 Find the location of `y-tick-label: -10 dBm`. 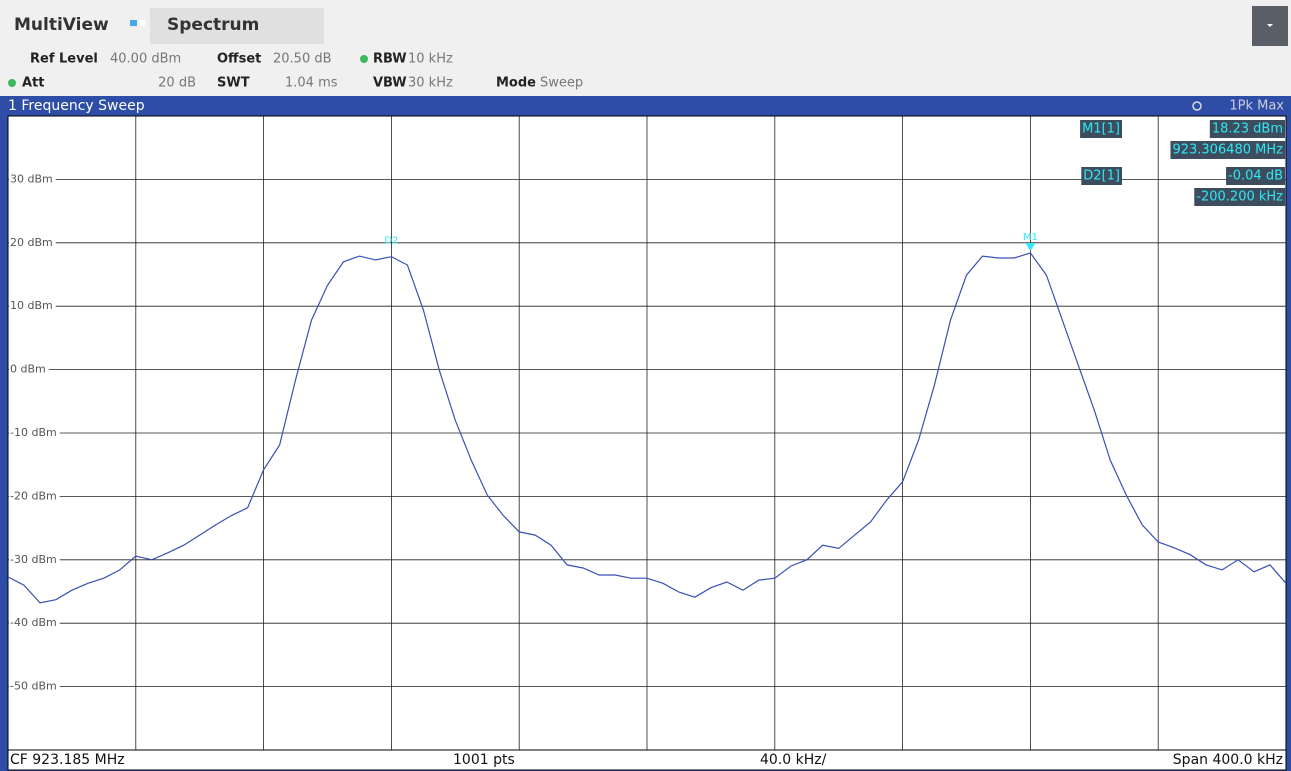

y-tick-label: -10 dBm is located at coordinates (33, 432).